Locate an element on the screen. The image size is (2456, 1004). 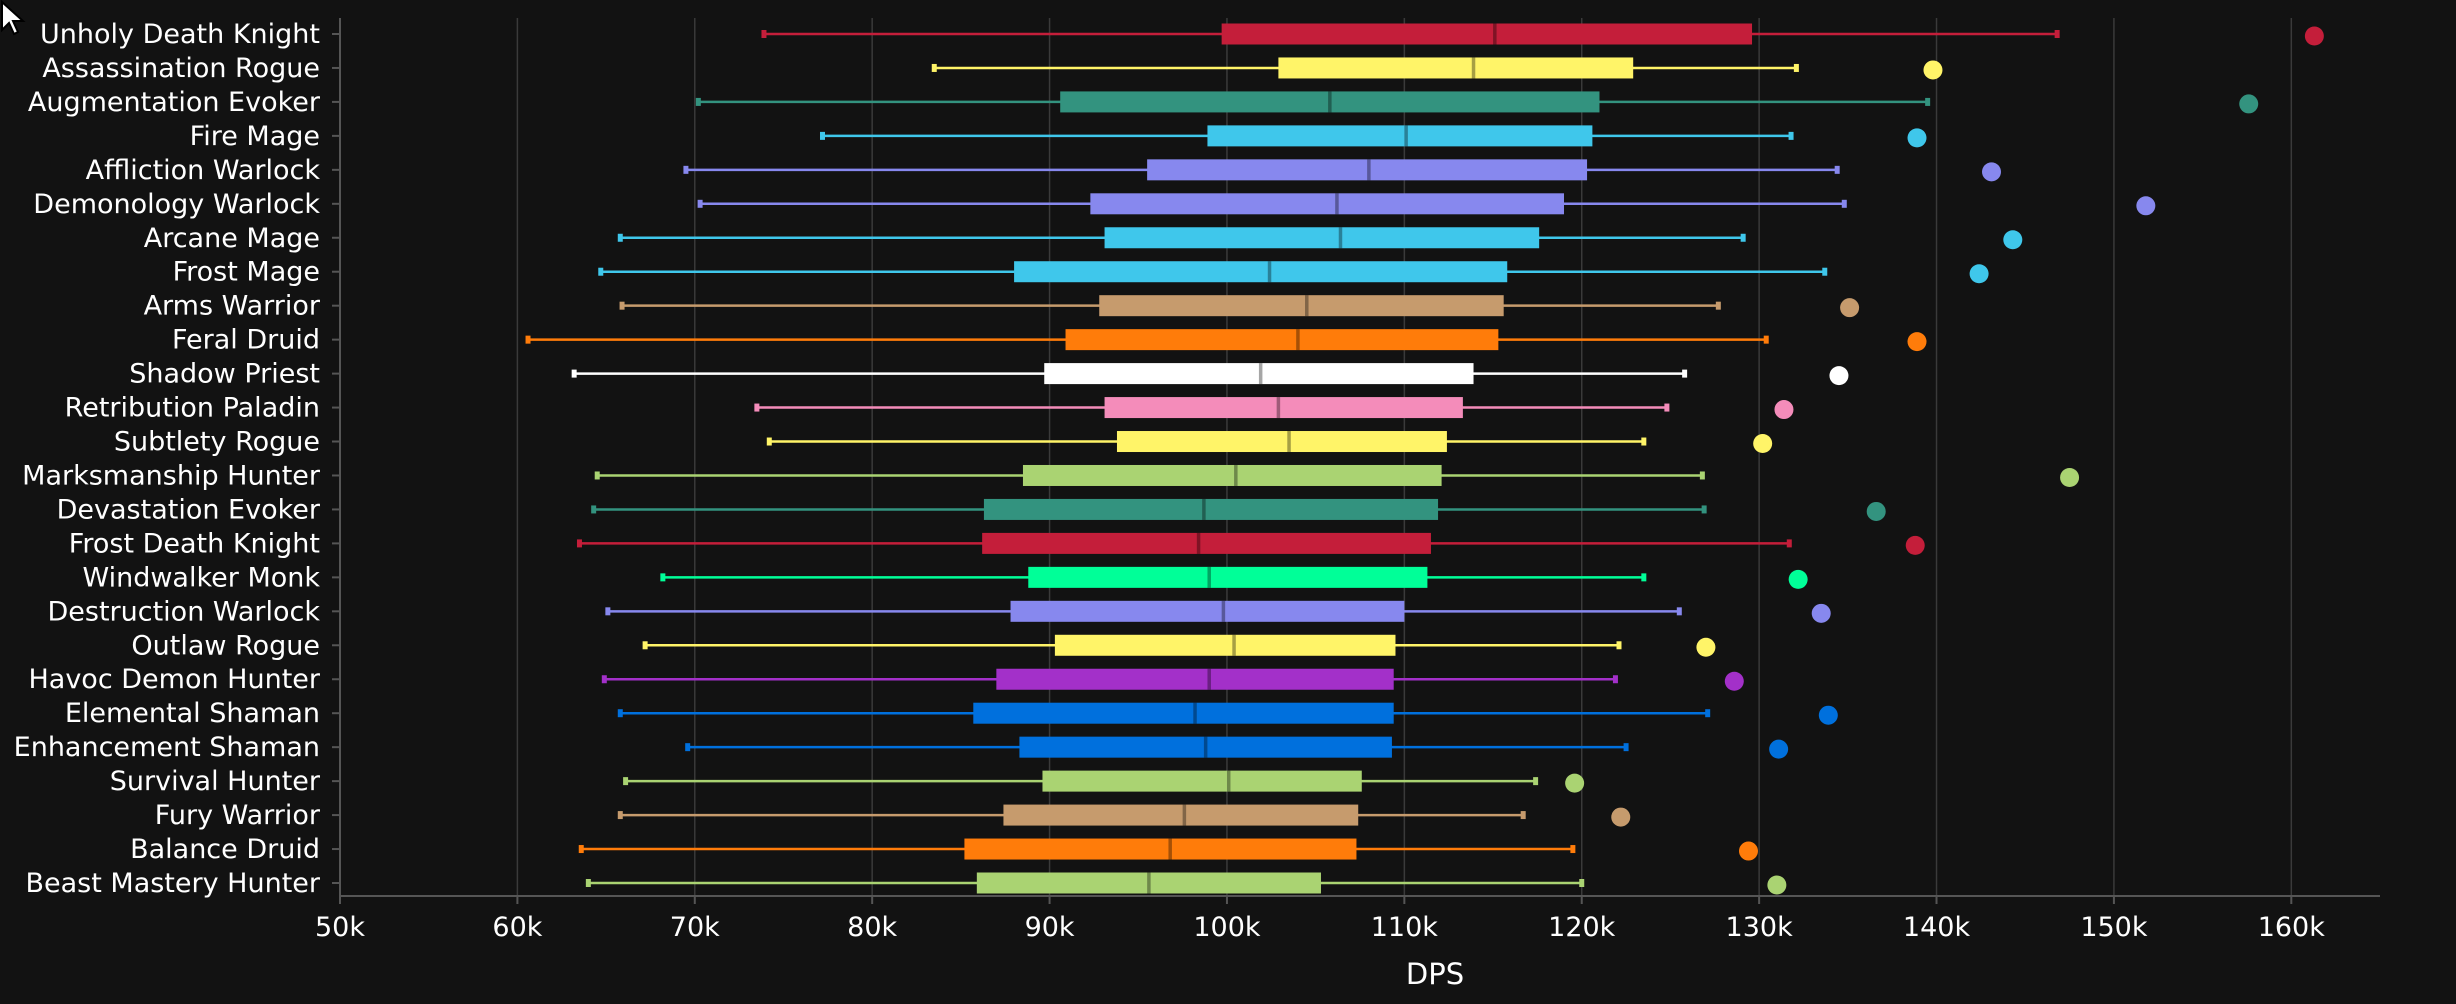
x-tick-label: 120k is located at coordinates (1582, 927).